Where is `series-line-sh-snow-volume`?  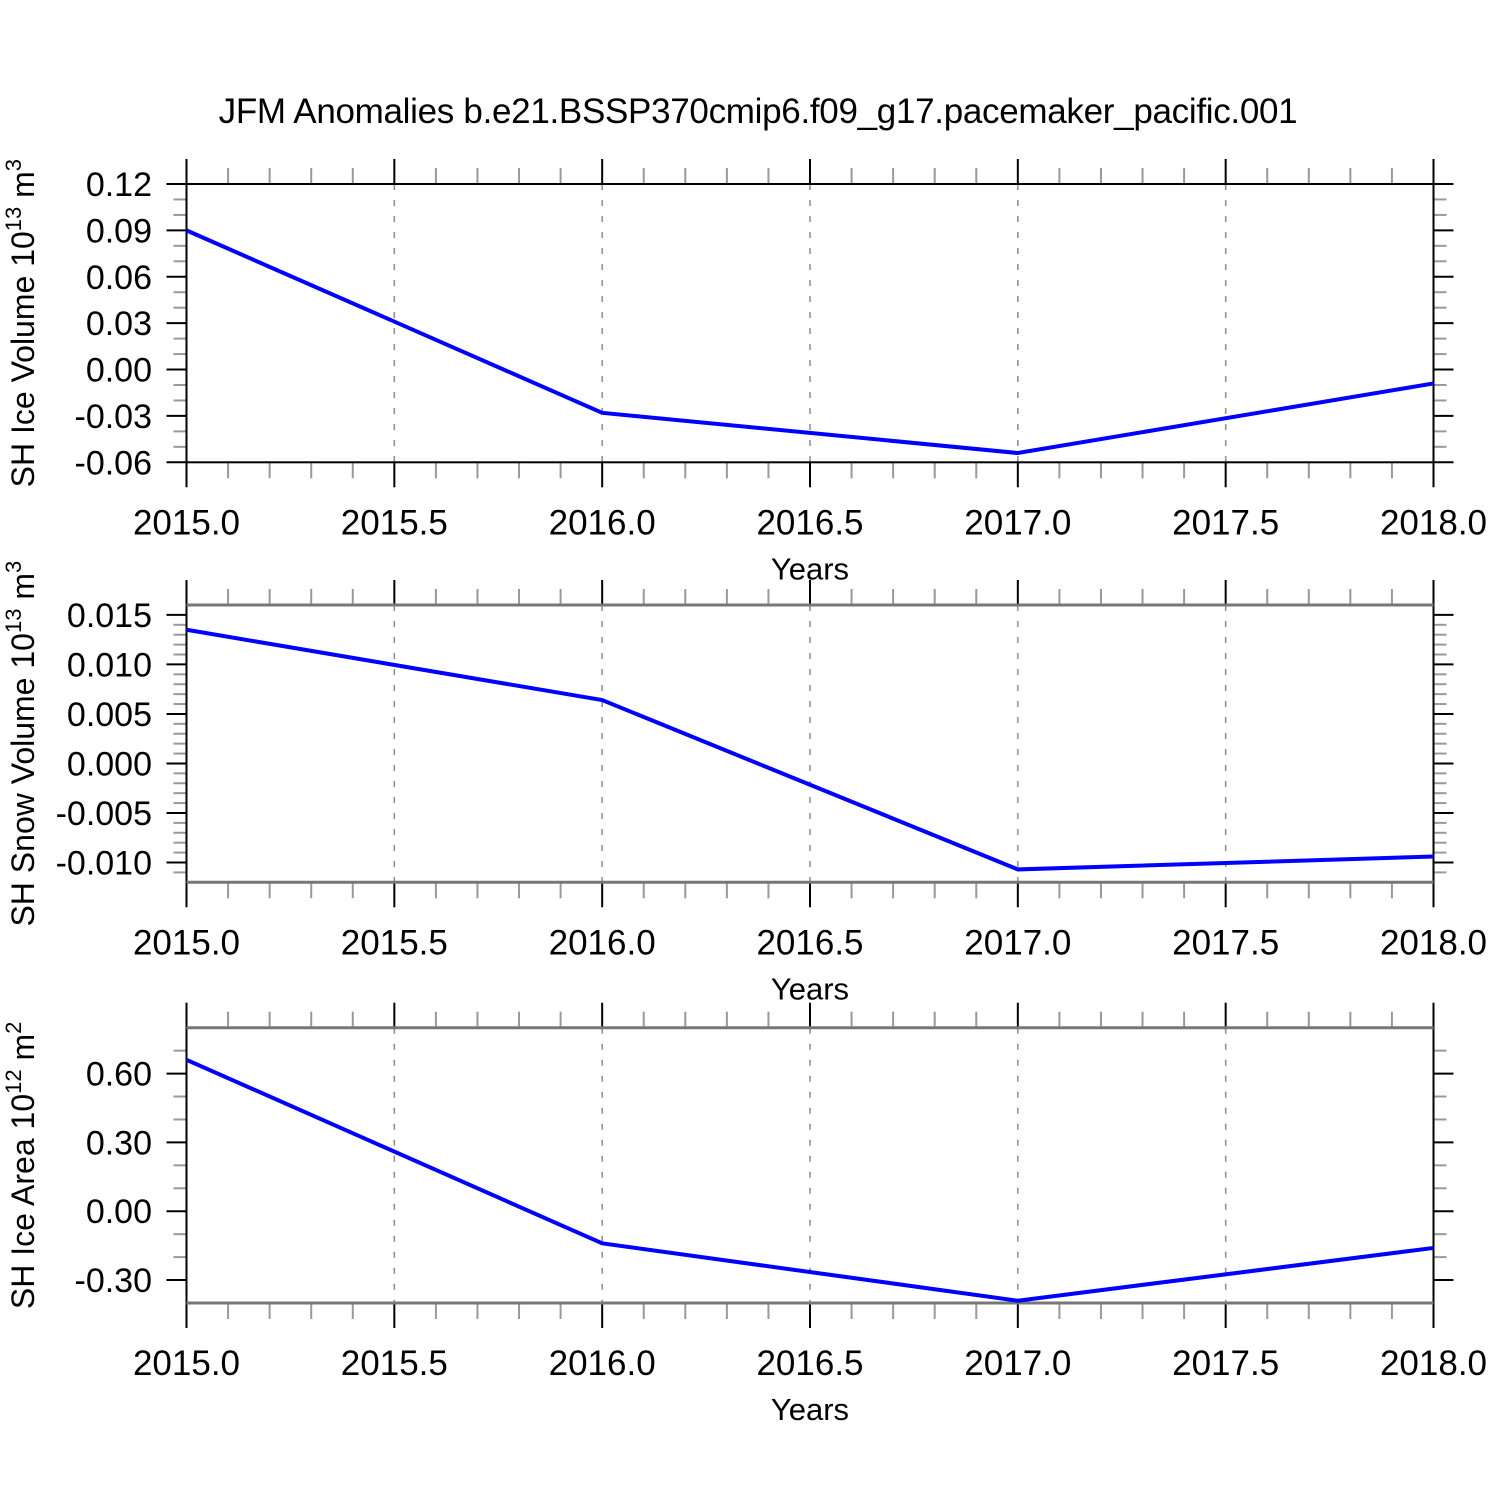
series-line-sh-snow-volume is located at coordinates (810, 749).